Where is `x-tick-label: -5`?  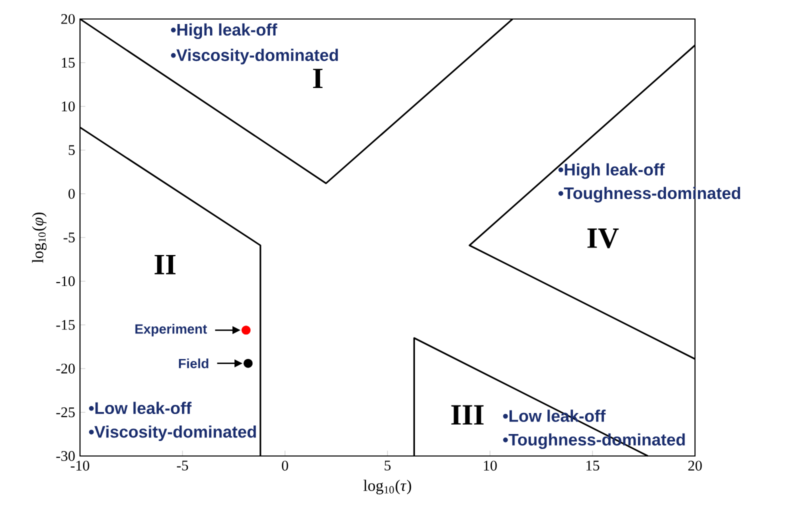
x-tick-label: -5 is located at coordinates (182, 465).